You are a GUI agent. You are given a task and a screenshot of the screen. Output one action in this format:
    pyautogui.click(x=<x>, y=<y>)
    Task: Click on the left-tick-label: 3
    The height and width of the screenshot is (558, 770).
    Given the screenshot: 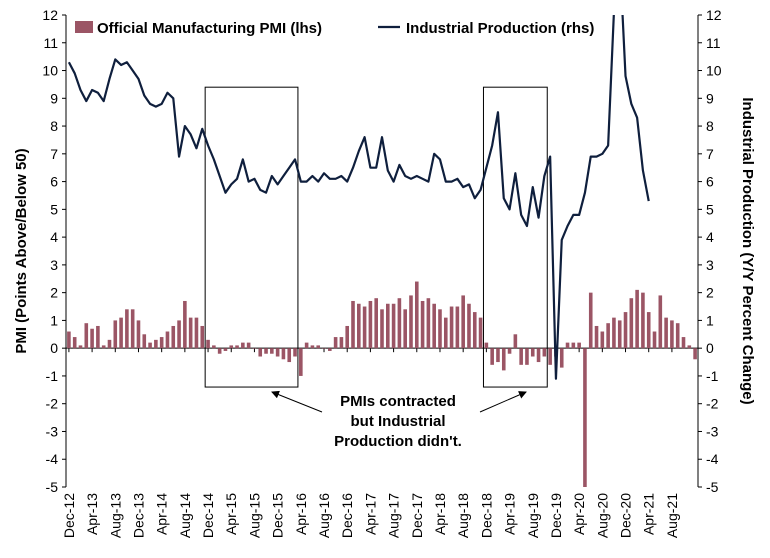 What is the action you would take?
    pyautogui.click(x=54, y=265)
    